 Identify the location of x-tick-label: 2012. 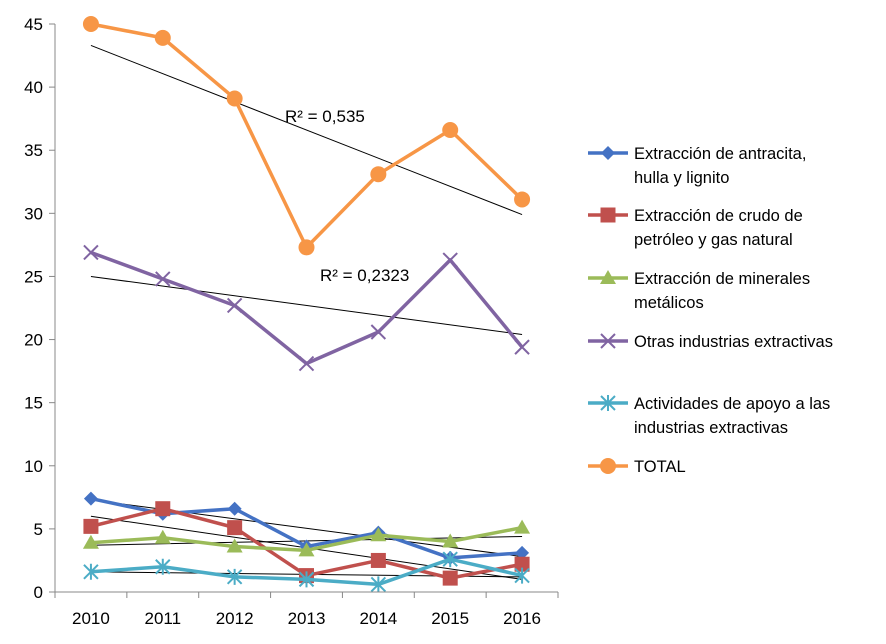
(235, 618).